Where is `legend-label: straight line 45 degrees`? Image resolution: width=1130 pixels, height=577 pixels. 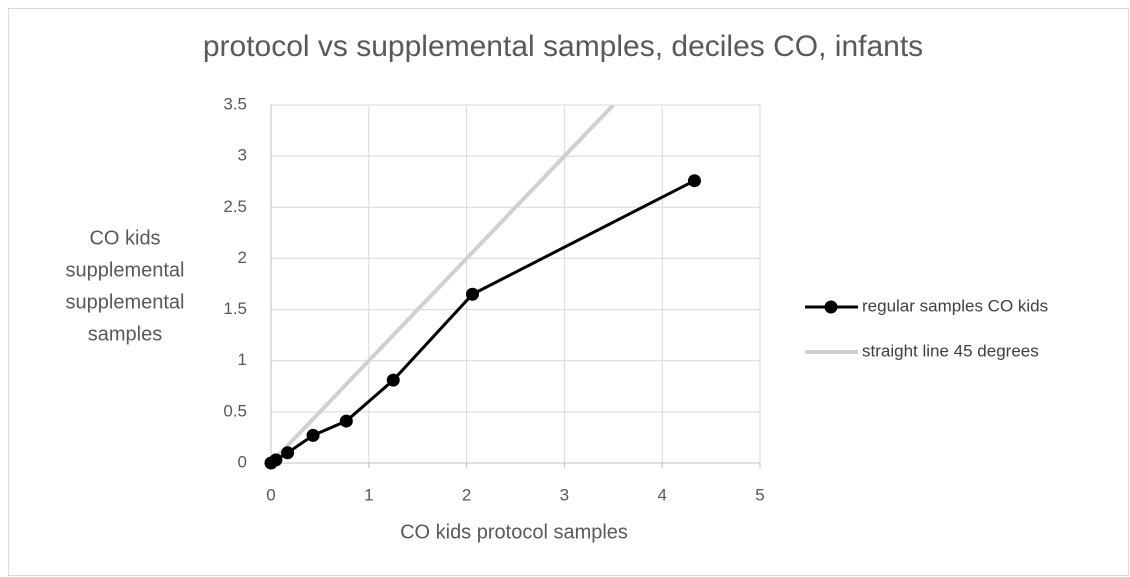 legend-label: straight line 45 degrees is located at coordinates (950, 350).